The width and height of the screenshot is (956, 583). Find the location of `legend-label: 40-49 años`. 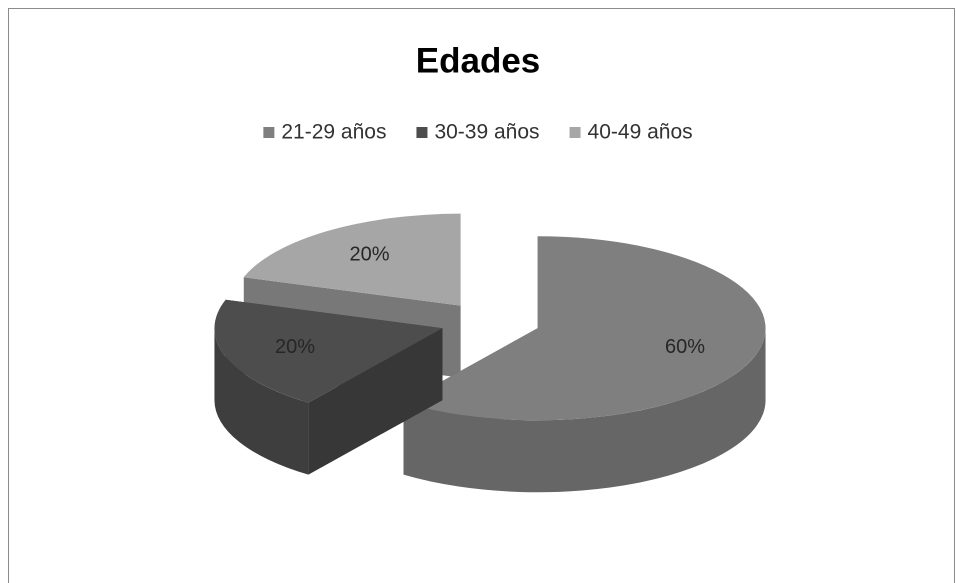

legend-label: 40-49 años is located at coordinates (640, 132).